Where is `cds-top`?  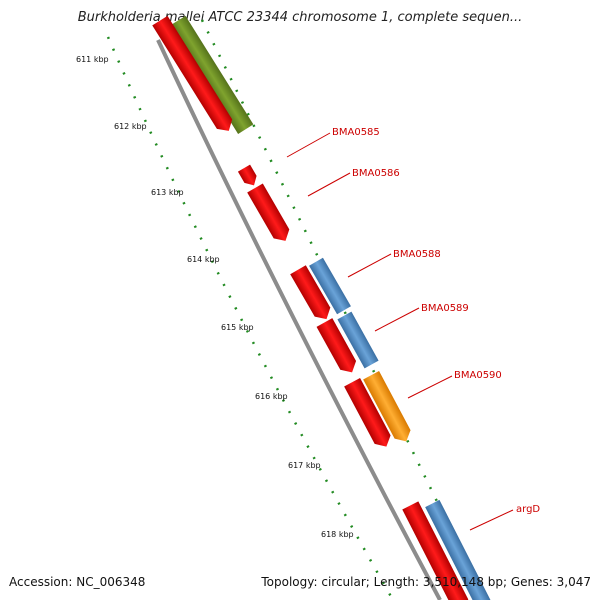
cds-top is located at coordinates (192, 73).